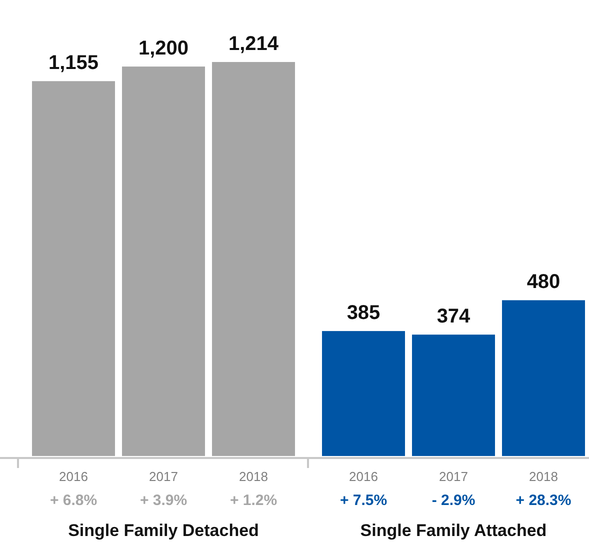 Image resolution: width=589 pixels, height=544 pixels. I want to click on text: + 6.8%, so click(74, 500).